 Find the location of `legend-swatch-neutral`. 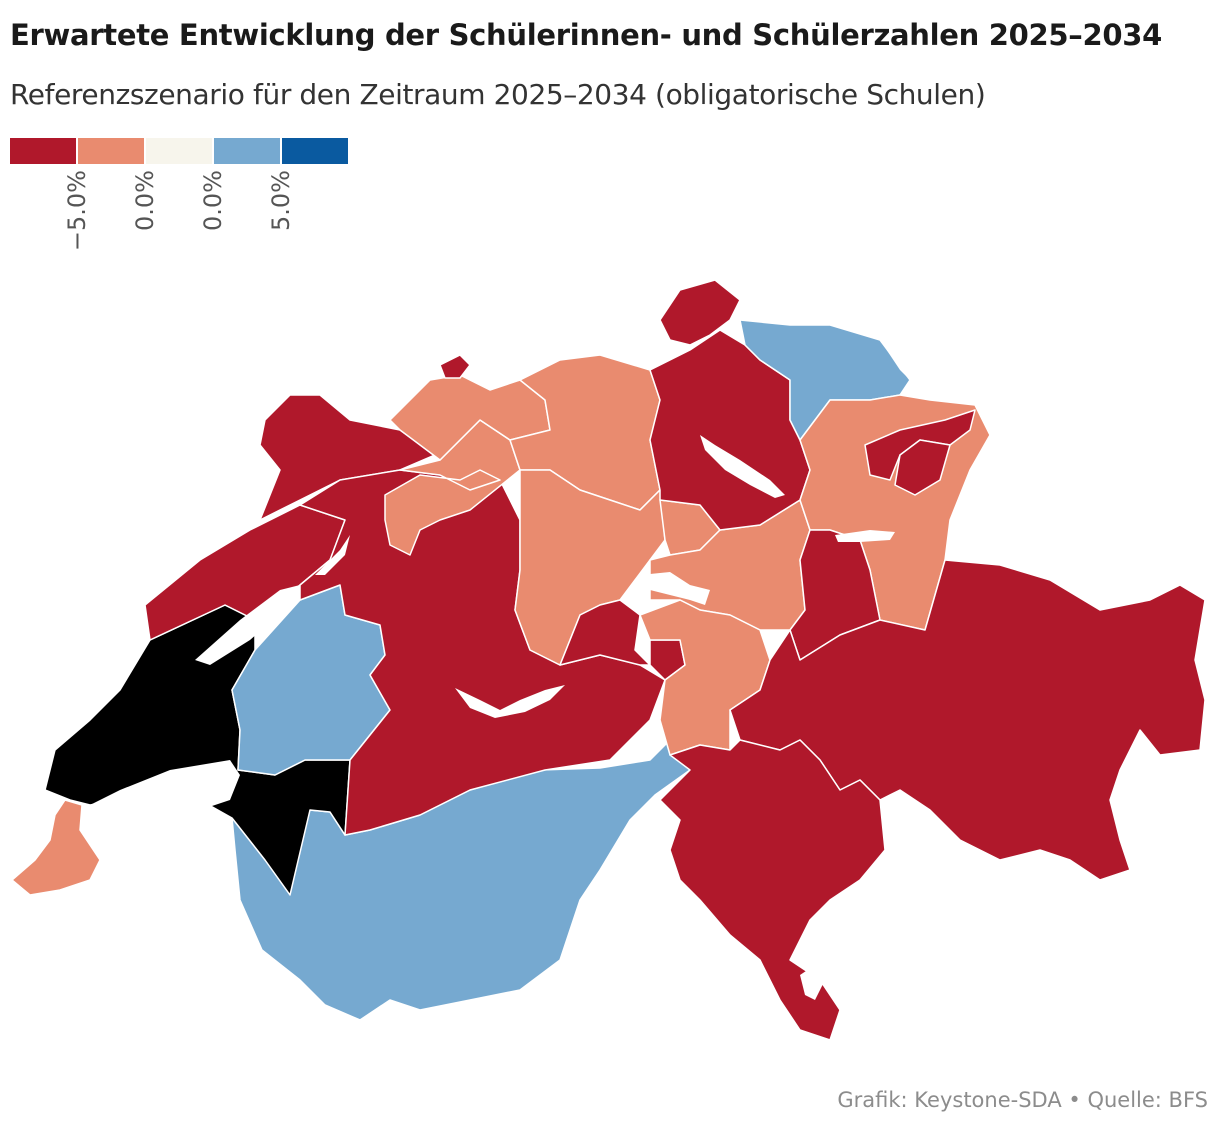

legend-swatch-neutral is located at coordinates (179, 151).